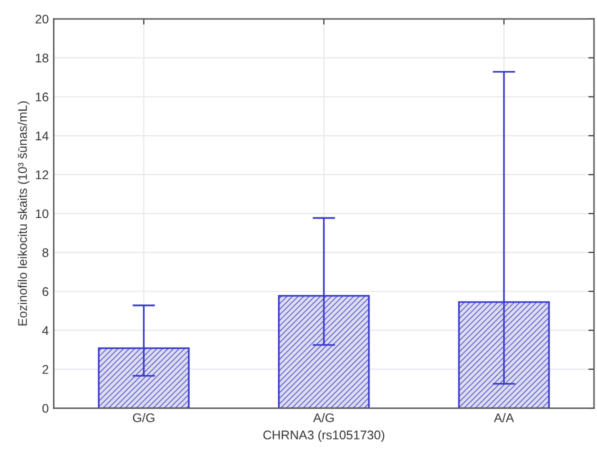  What do you see at coordinates (504, 417) in the screenshot?
I see `x-tick-label: A/A` at bounding box center [504, 417].